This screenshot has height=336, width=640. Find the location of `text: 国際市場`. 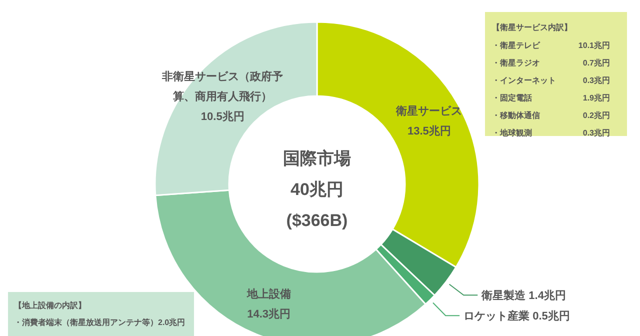

text: 国際市場 is located at coordinates (317, 158).